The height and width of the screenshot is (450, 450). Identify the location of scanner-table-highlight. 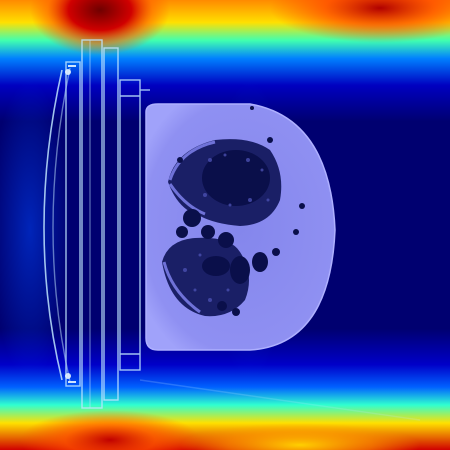
(70, 224).